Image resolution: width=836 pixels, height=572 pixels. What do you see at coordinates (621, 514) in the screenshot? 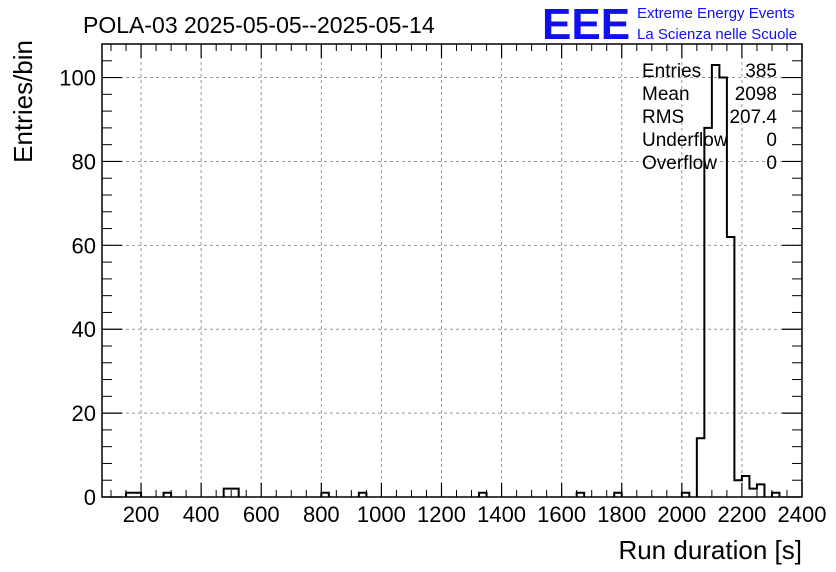
I see `x-tick-label: 1800` at bounding box center [621, 514].